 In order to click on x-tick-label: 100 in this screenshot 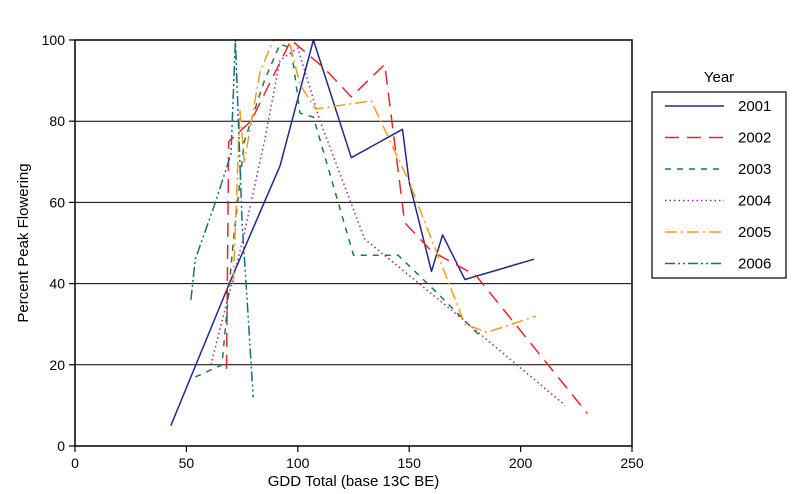, I will do `click(298, 463)`.